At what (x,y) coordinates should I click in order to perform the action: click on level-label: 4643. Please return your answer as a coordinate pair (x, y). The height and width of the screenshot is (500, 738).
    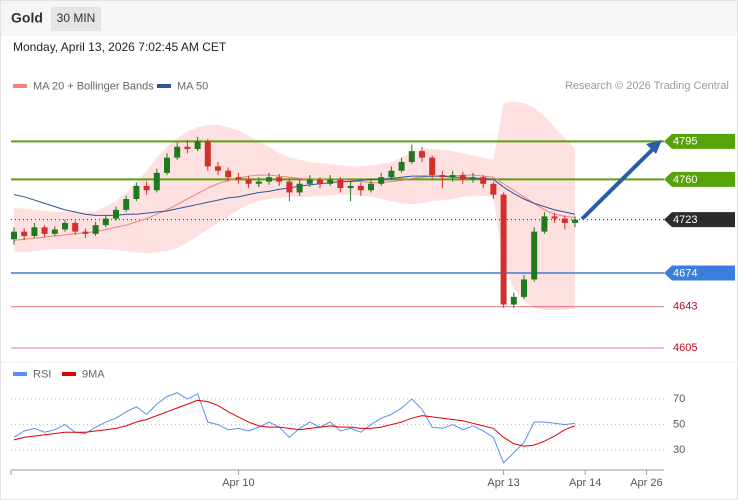
    Looking at the image, I should click on (685, 307).